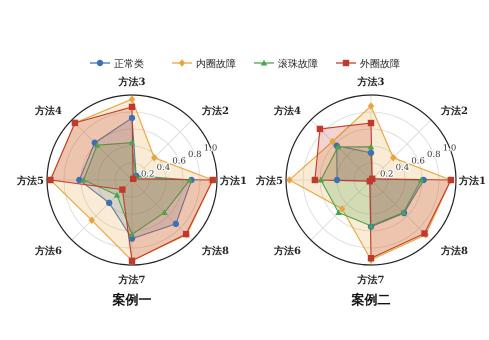  What do you see at coordinates (370, 300) in the screenshot?
I see `text: 案例二` at bounding box center [370, 300].